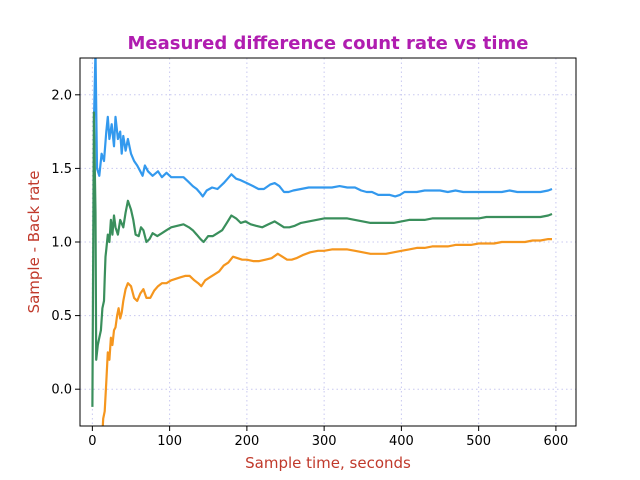 Image resolution: width=640 pixels, height=480 pixels. I want to click on x-tick-label: 200, so click(246, 441).